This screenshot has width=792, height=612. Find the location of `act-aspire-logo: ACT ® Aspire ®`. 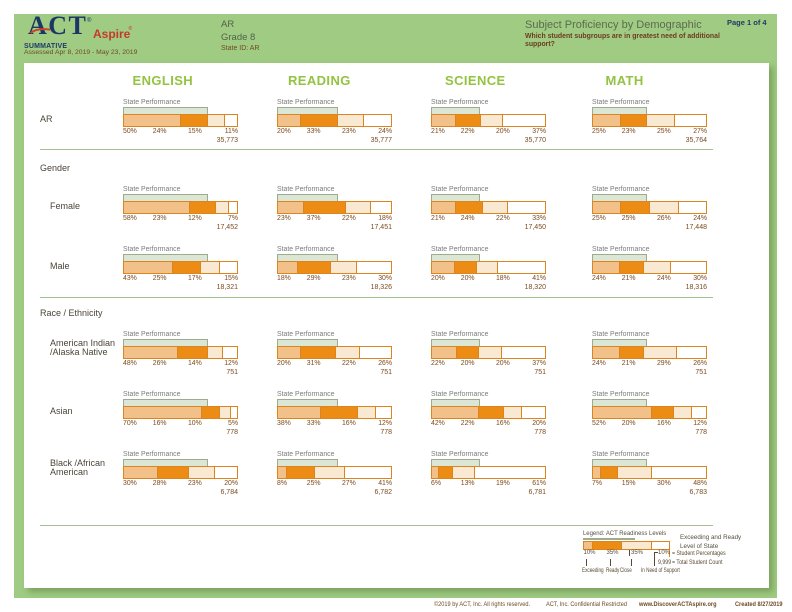

act-aspire-logo: ACT ® Aspire ® is located at coordinates (120, 26).